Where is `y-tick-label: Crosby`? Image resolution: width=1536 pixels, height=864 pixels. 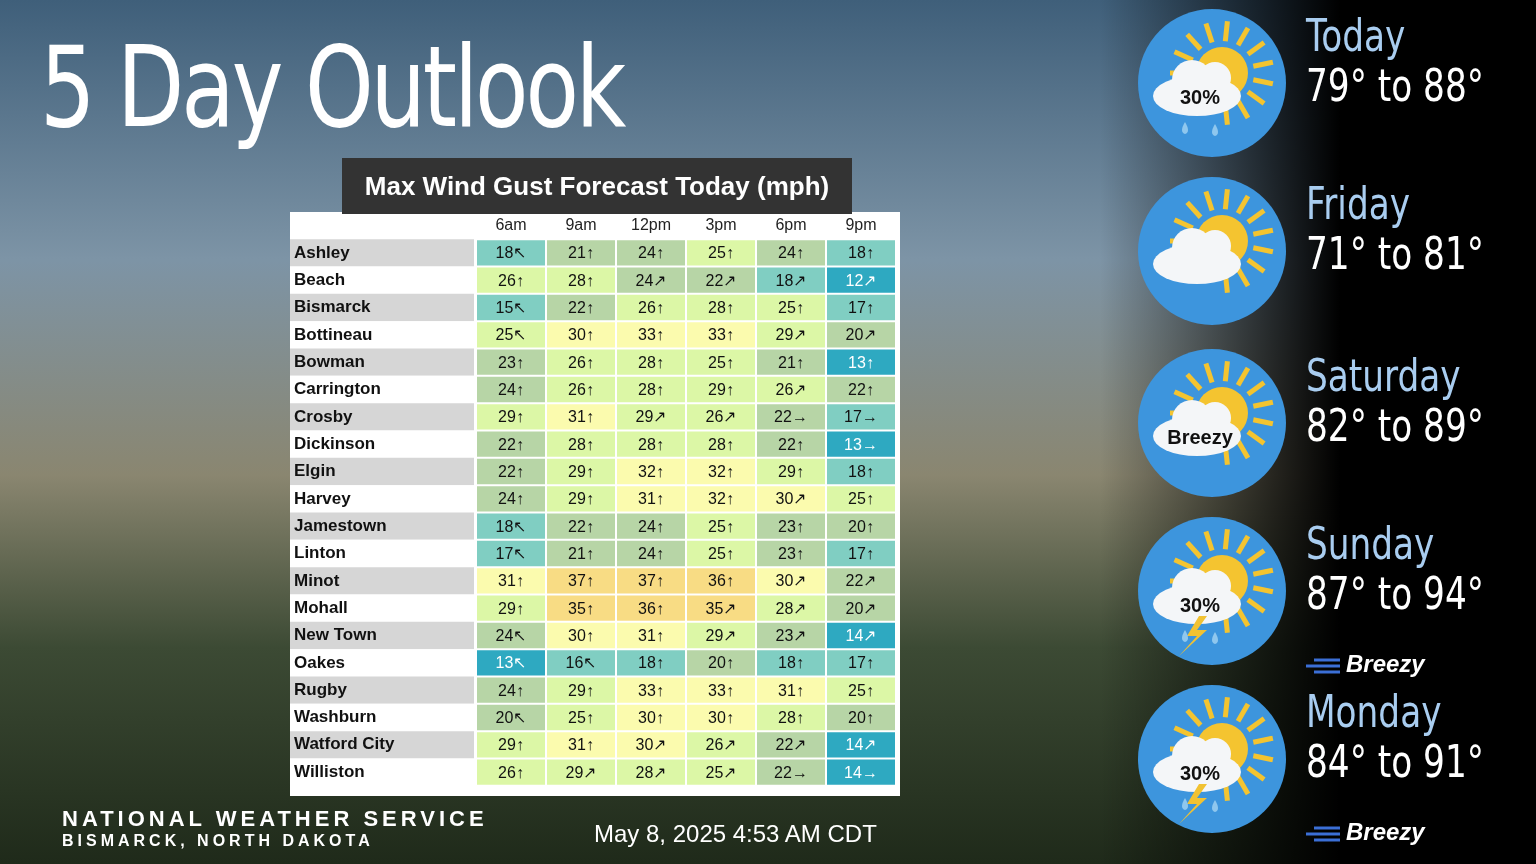
y-tick-label: Crosby is located at coordinates (324, 416).